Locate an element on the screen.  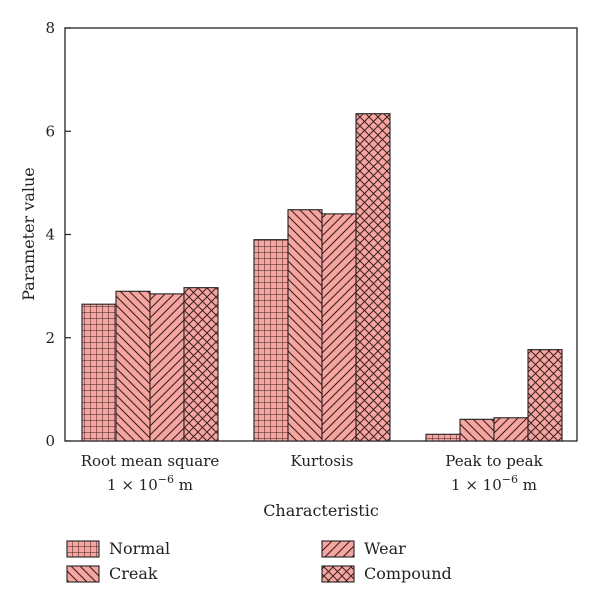
x-axis-label: Characteristic is located at coordinates (321, 510).